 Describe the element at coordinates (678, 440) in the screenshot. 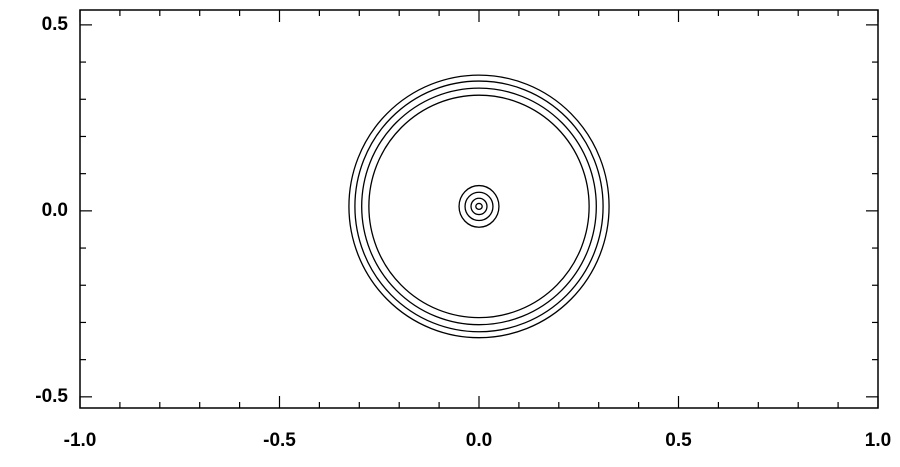

I see `x-tick-label: 0.5` at that location.